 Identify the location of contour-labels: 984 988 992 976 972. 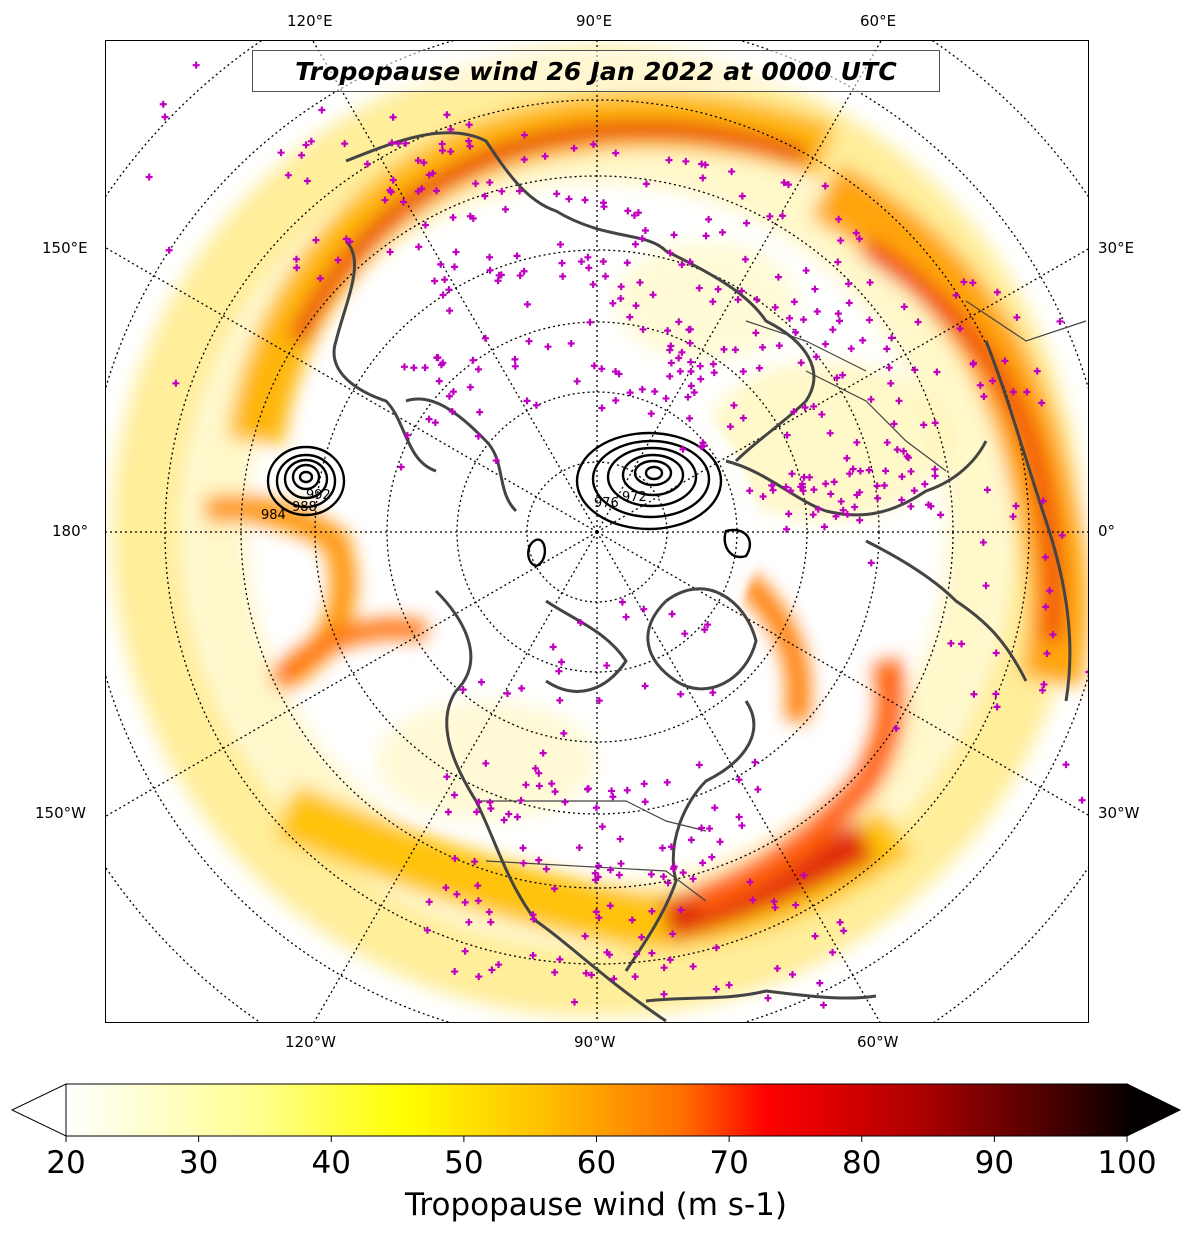
(454, 505).